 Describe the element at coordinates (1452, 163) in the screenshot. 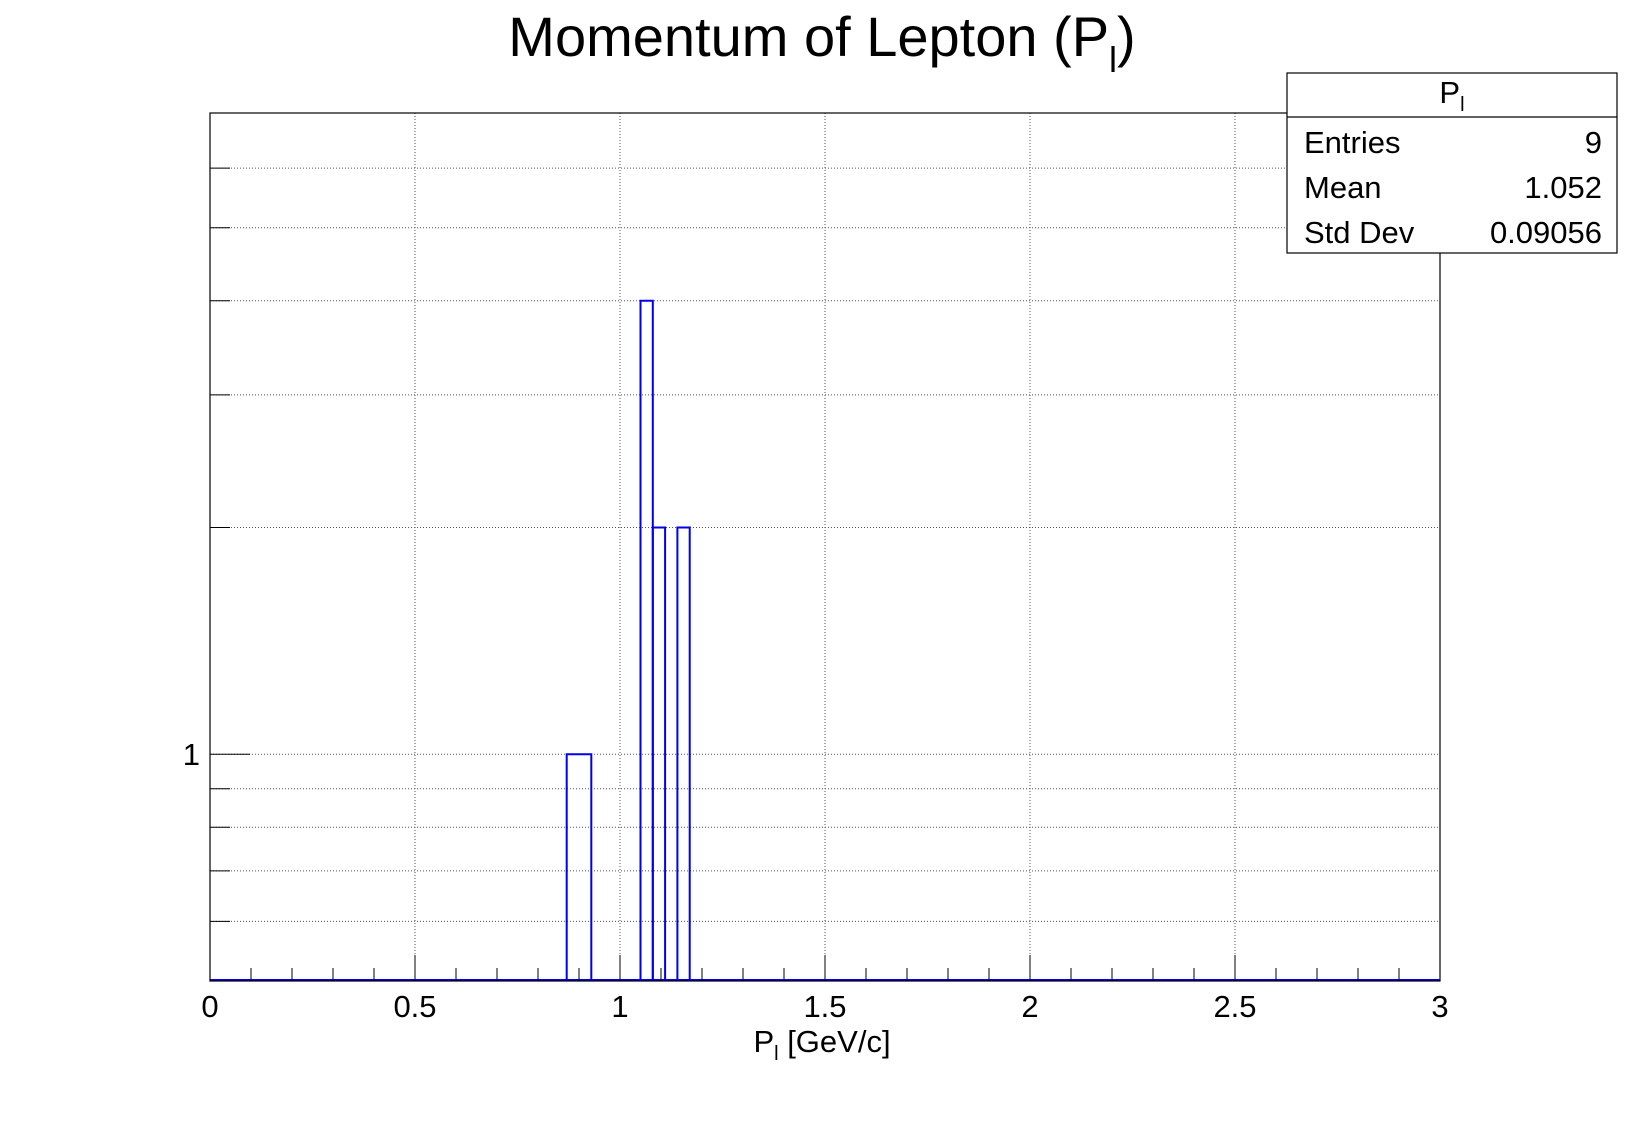

I see `stats-box: Pl Entries 9 Mean 1.052 Std Dev 0.09056` at that location.